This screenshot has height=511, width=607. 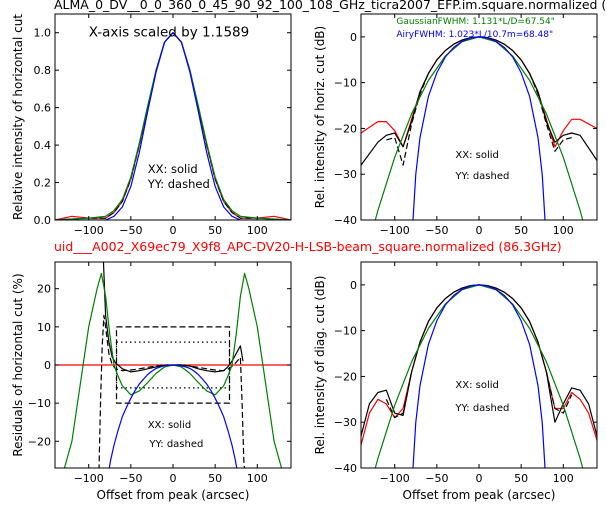 What do you see at coordinates (43, 220) in the screenshot?
I see `y-tick-label: 0.0` at bounding box center [43, 220].